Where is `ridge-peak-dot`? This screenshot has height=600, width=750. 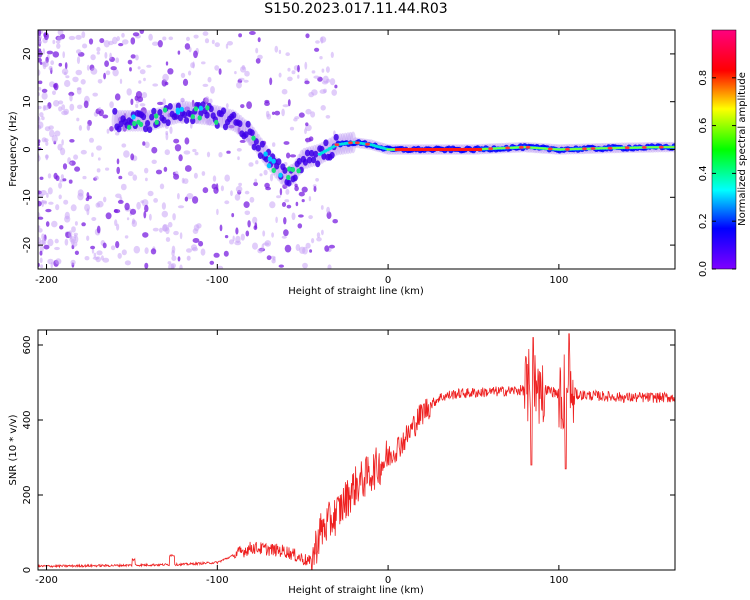
ridge-peak-dot is located at coordinates (528, 147).